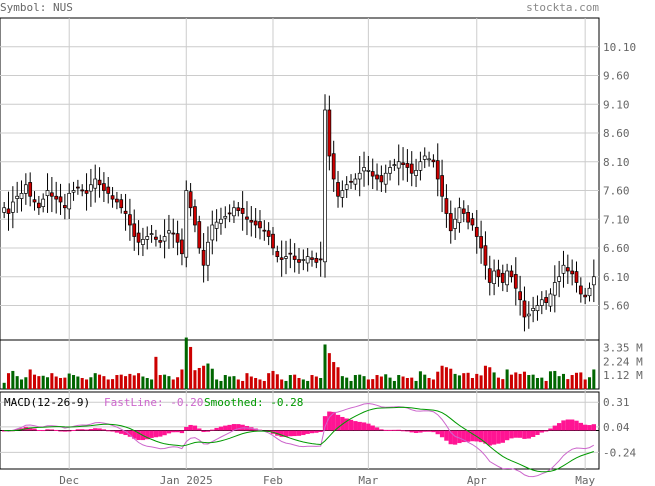  I want to click on volume-bars, so click(299, 363).